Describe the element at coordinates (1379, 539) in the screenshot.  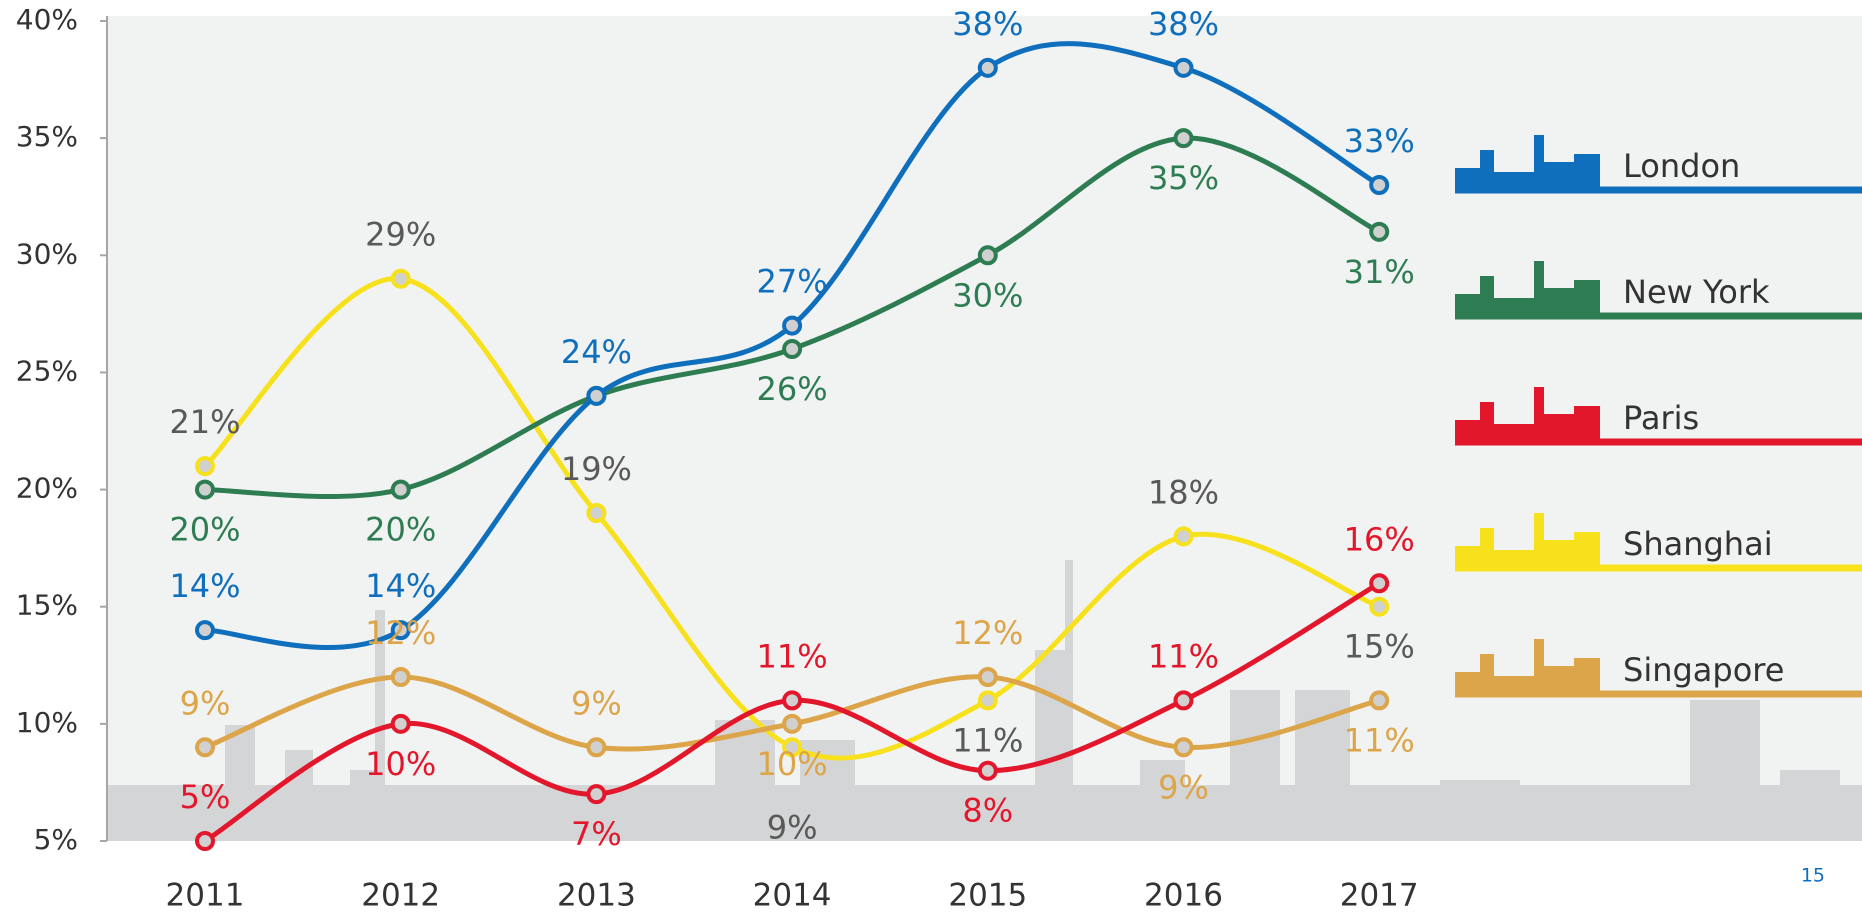
I see `data-label: 16%` at that location.